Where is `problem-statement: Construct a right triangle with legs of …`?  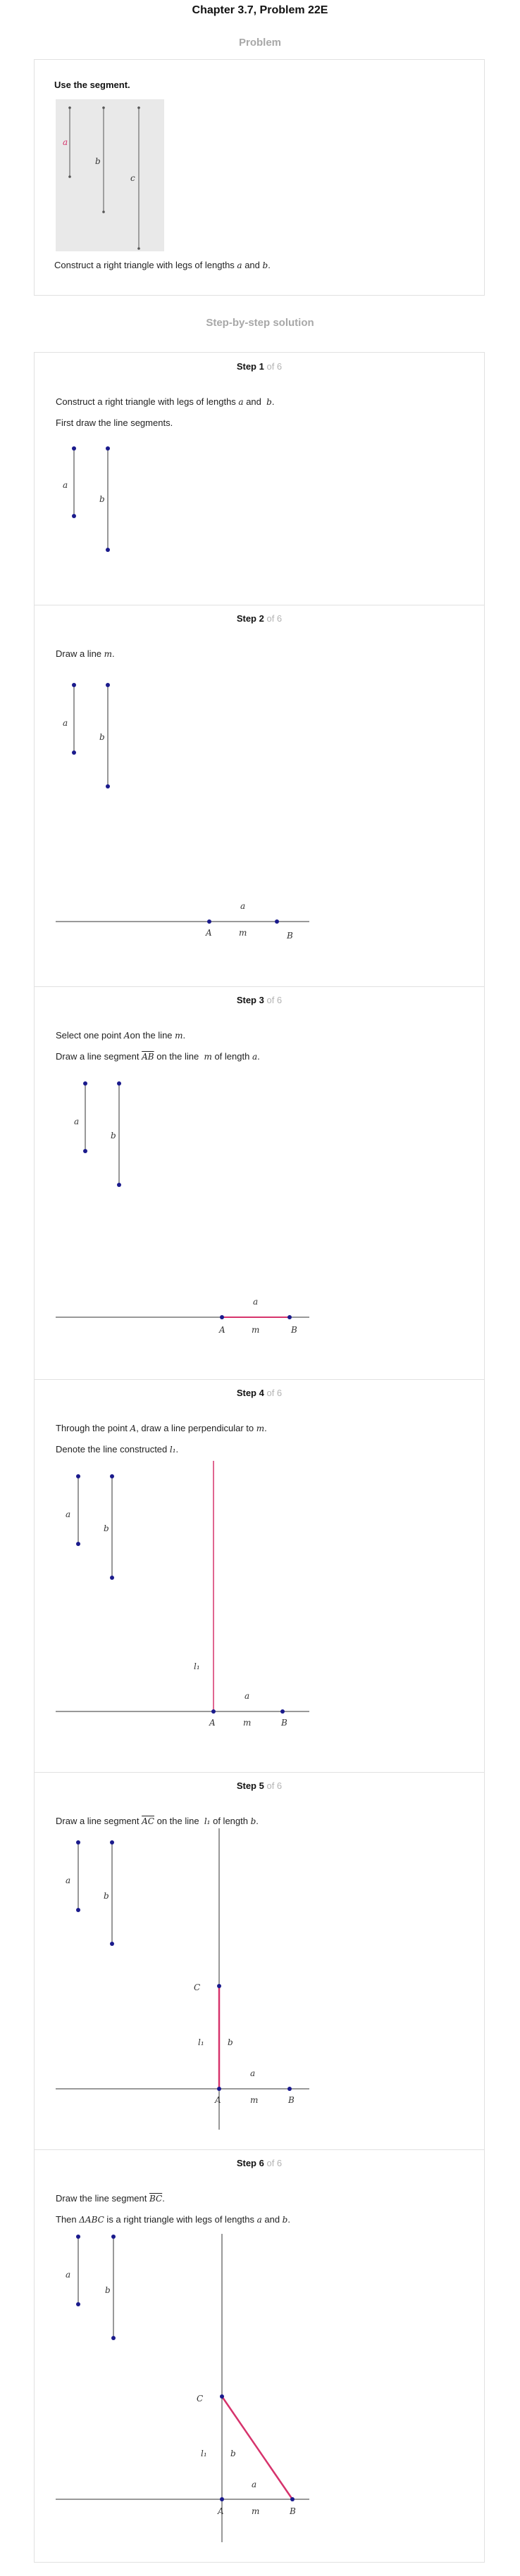 problem-statement: Construct a right triangle with legs of … is located at coordinates (162, 265).